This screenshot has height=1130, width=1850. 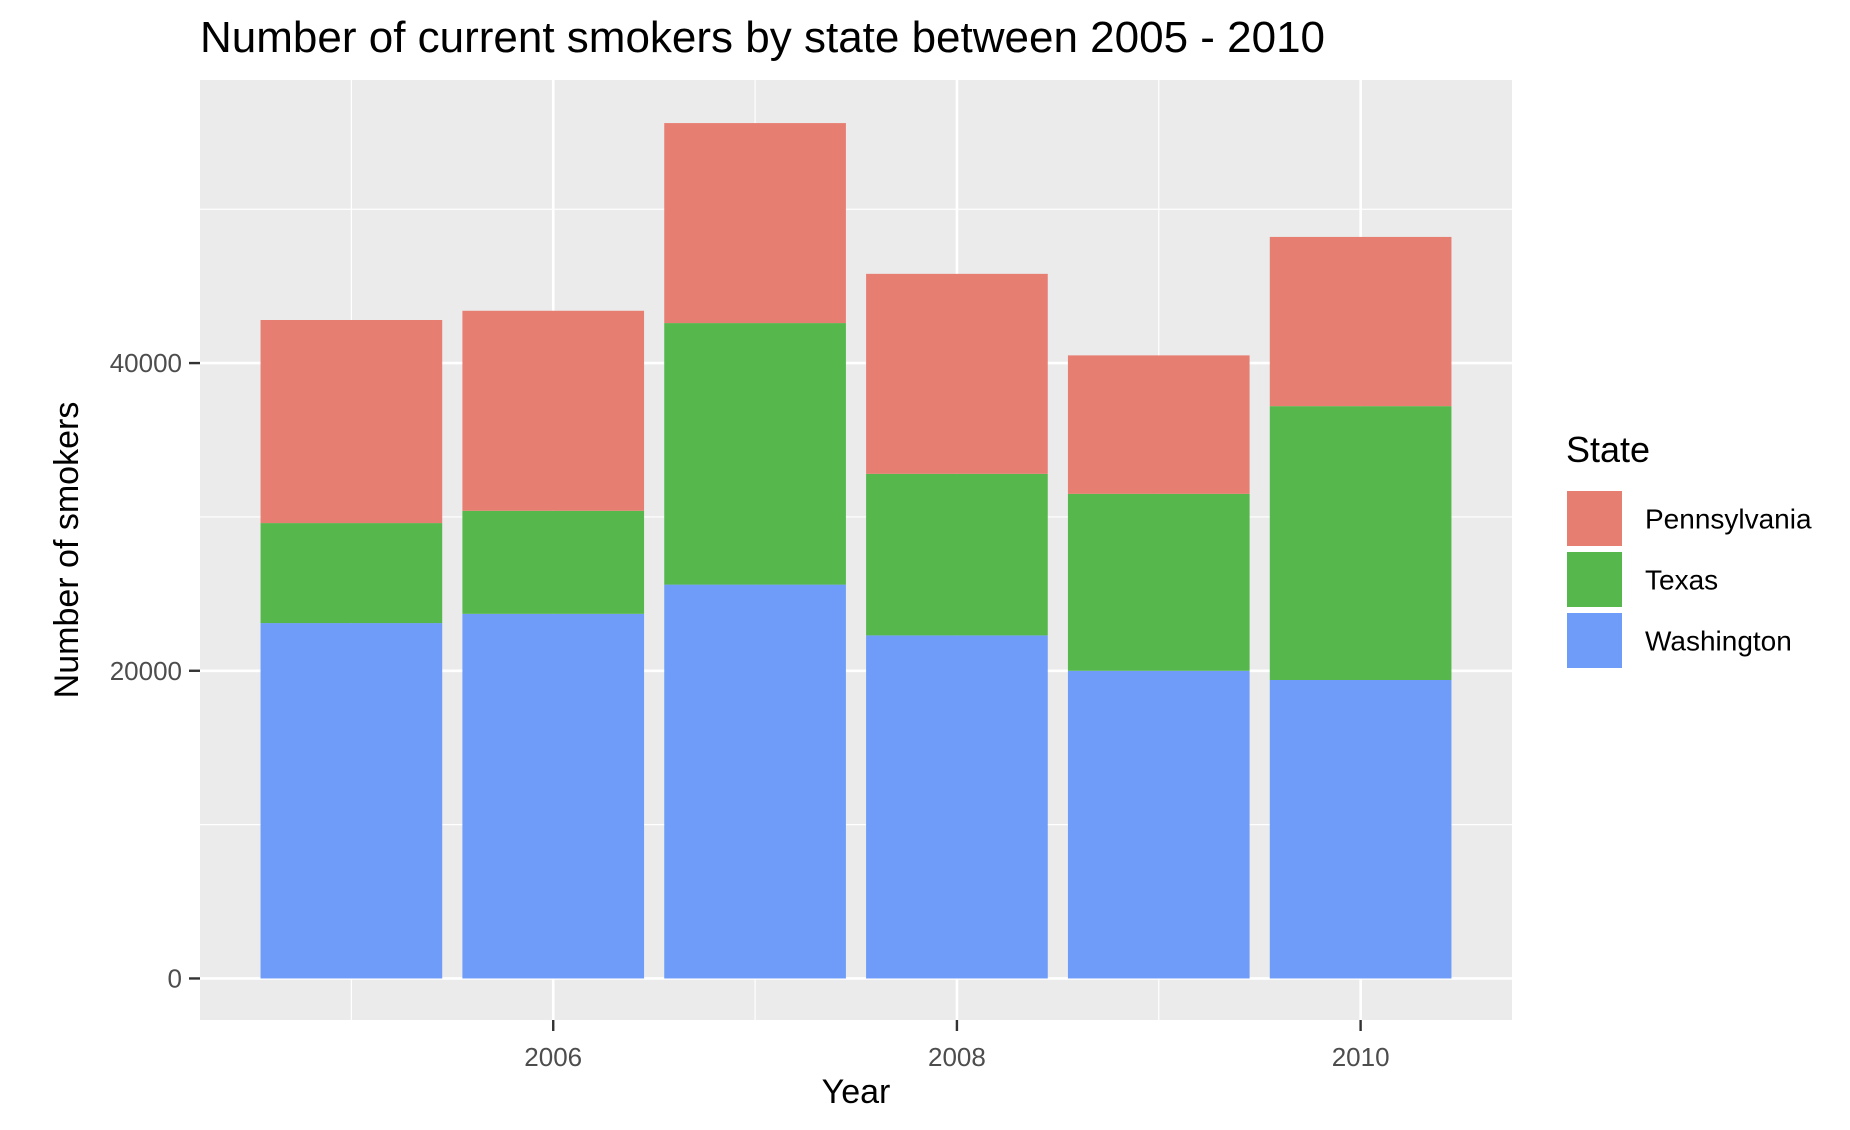 I want to click on bar-washington-2005, so click(x=351, y=801).